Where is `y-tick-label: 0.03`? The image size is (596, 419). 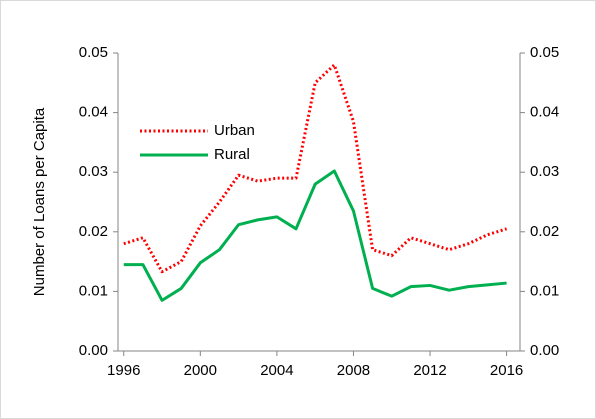
y-tick-label: 0.03 is located at coordinates (93, 171).